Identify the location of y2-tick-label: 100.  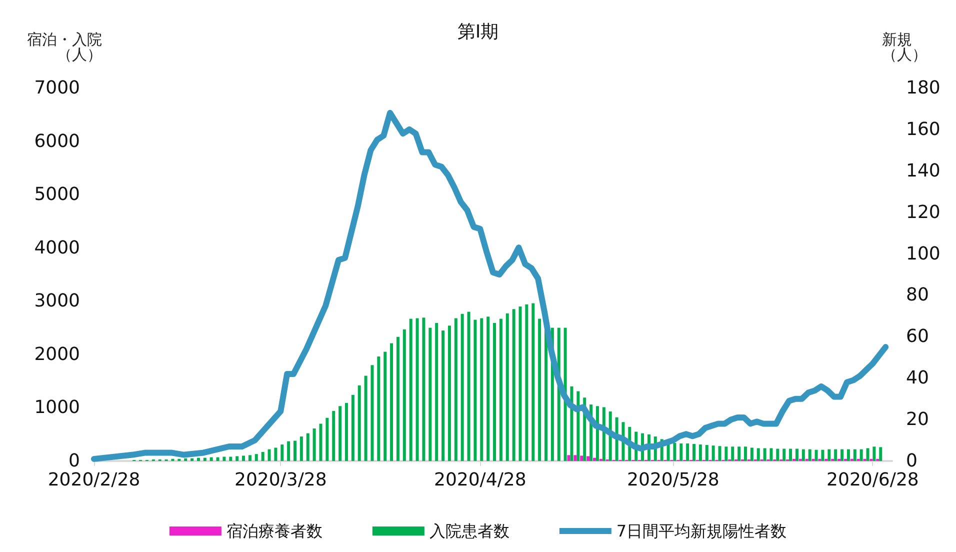
(923, 253).